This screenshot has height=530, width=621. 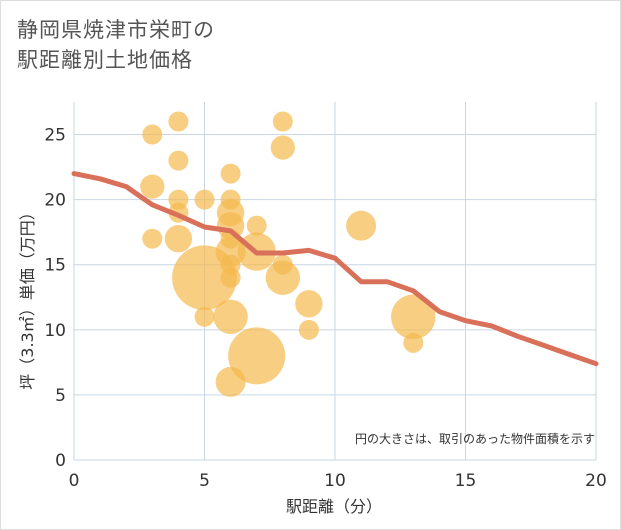 What do you see at coordinates (116, 30) in the screenshot?
I see `chart-title-line-1: 静岡県焼津市栄町の` at bounding box center [116, 30].